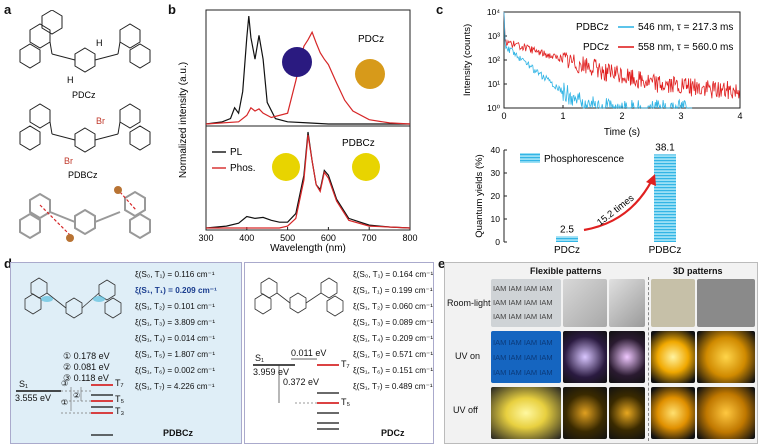 The width and height of the screenshot is (760, 447). What do you see at coordinates (685, 27) in the screenshot?
I see `legend-pdbcz-value: 546 nm, τ = 217.3 ms` at bounding box center [685, 27].